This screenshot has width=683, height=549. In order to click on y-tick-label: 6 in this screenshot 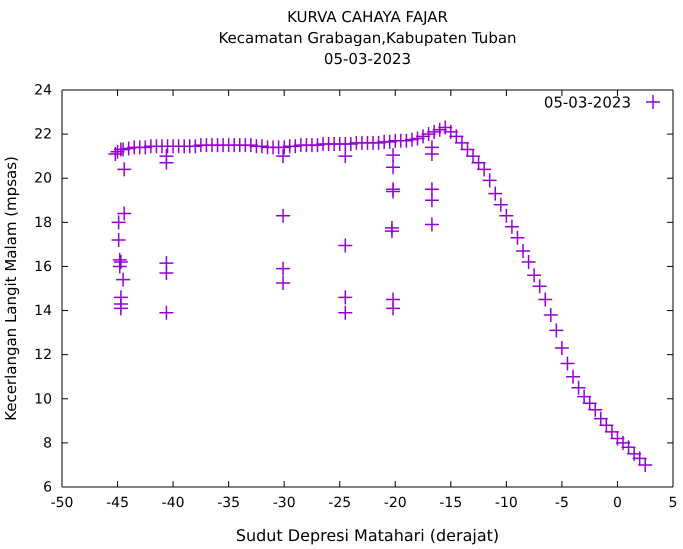, I will do `click(47, 487)`.